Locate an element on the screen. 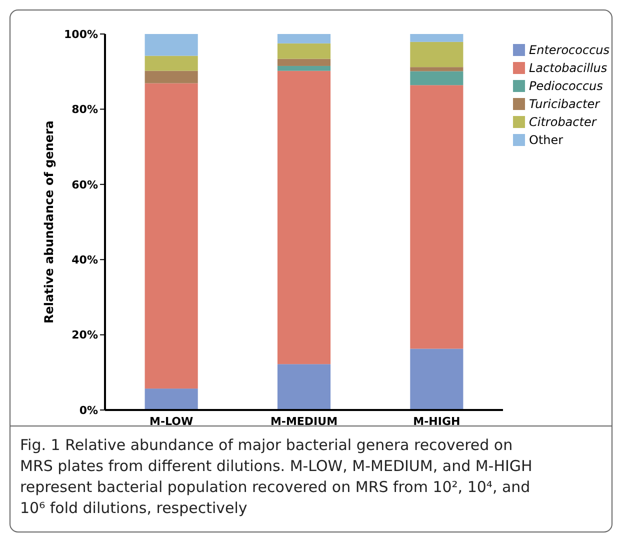 This screenshot has width=622, height=542. y-tick-label: 0% is located at coordinates (88, 410).